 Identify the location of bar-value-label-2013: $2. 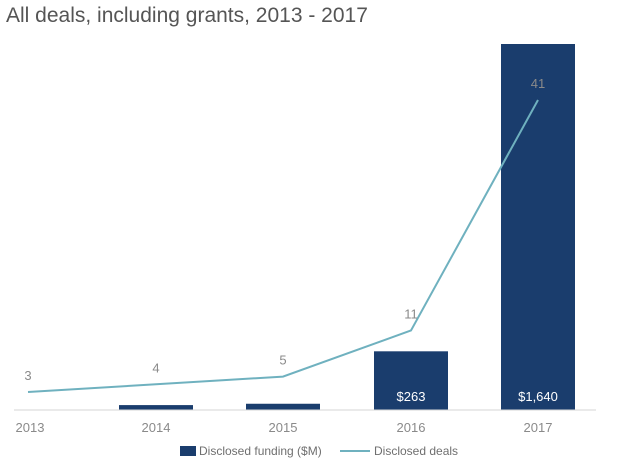
(30, 396).